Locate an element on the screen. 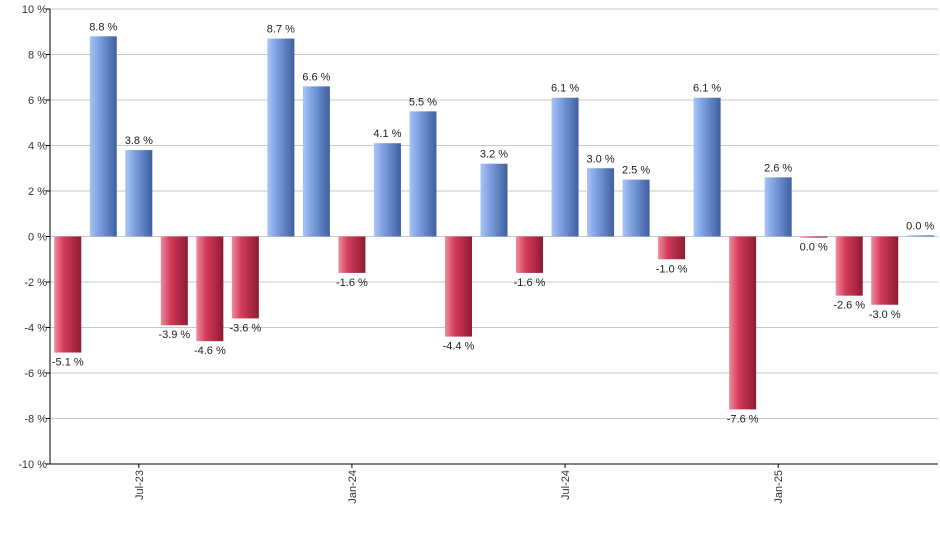  x-tick-label: Jan-24 is located at coordinates (353, 487).